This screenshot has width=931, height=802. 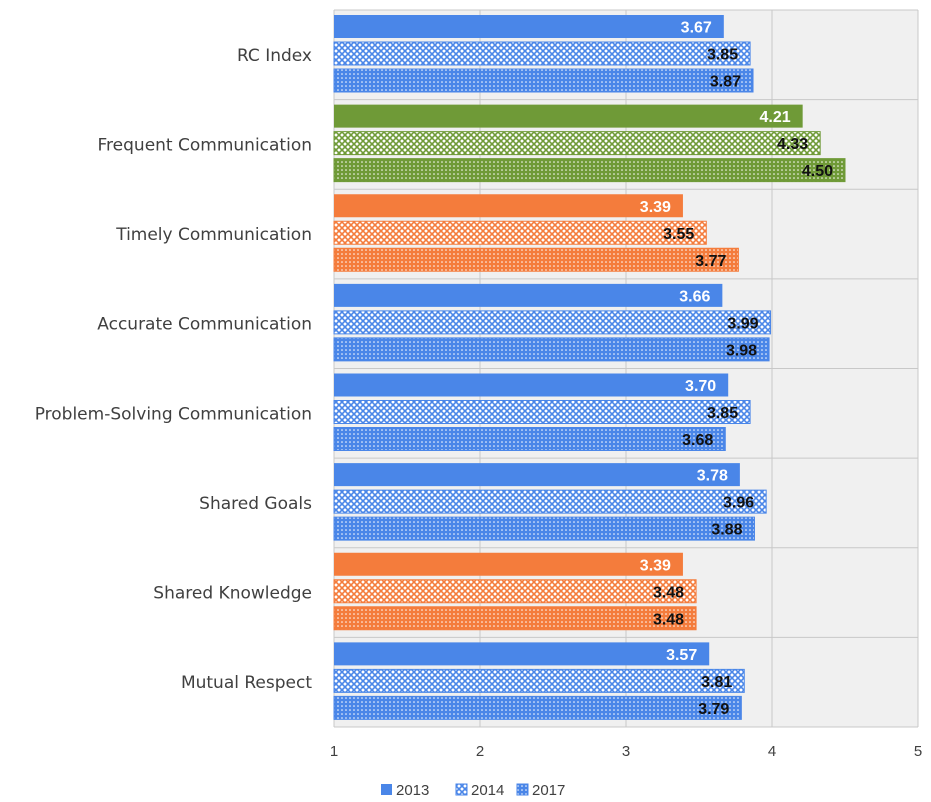 What do you see at coordinates (678, 234) in the screenshot?
I see `value-label-timely-communication-2014: 3.55` at bounding box center [678, 234].